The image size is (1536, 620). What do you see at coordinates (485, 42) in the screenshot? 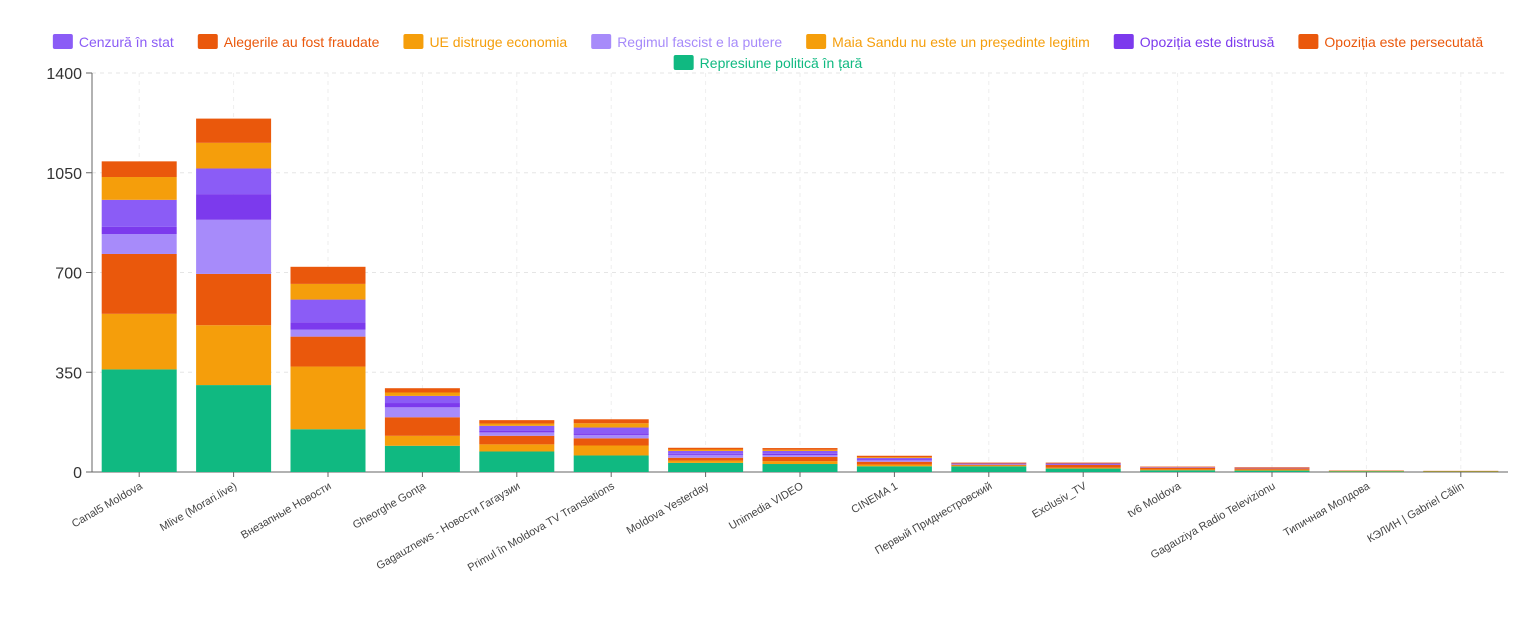
I see `legend-item-2: UE distruge economia` at bounding box center [485, 42].